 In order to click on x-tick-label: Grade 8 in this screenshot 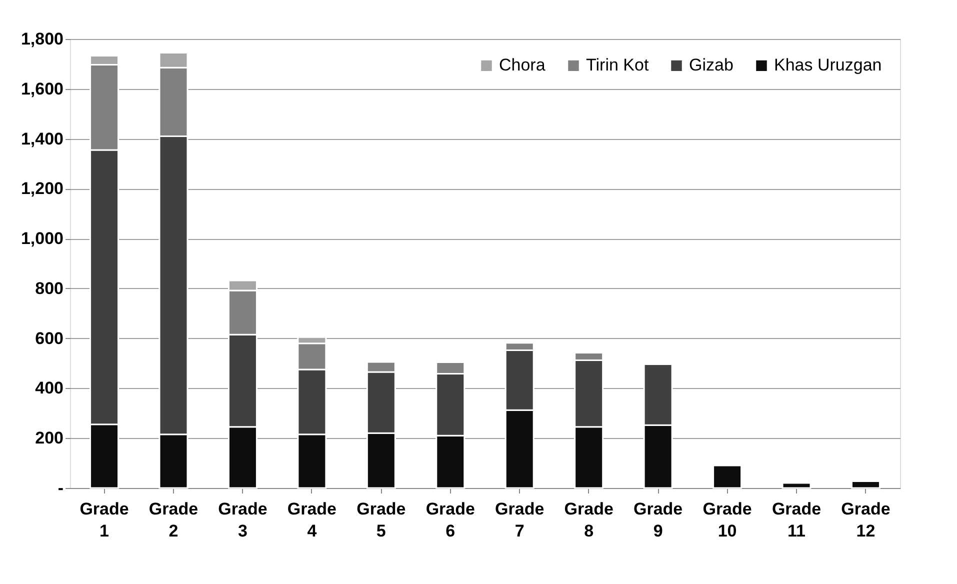, I will do `click(589, 520)`.